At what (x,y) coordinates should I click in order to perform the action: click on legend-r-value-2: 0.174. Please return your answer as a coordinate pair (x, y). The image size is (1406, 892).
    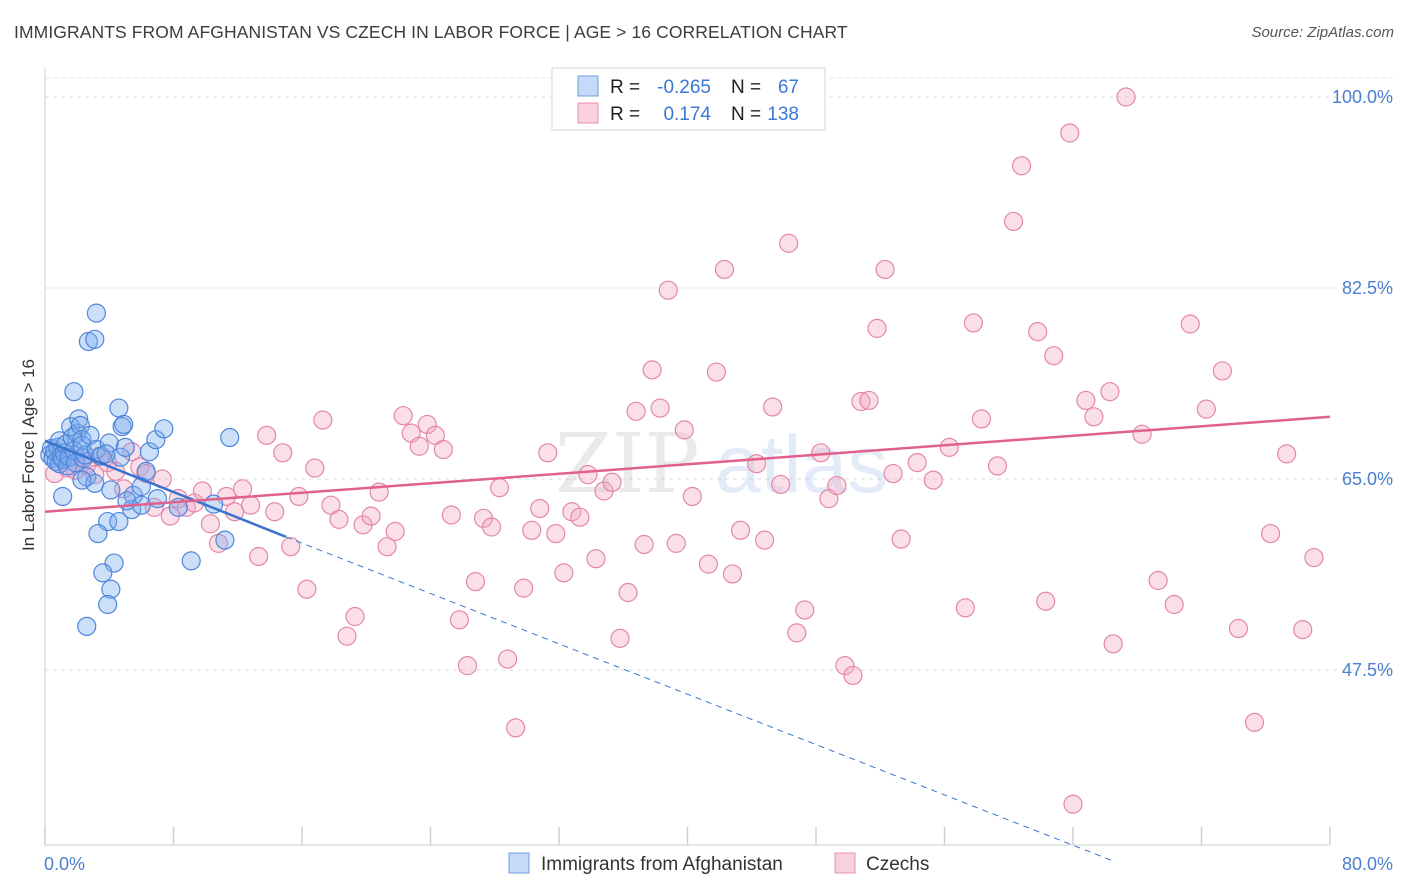
    Looking at the image, I should click on (687, 114).